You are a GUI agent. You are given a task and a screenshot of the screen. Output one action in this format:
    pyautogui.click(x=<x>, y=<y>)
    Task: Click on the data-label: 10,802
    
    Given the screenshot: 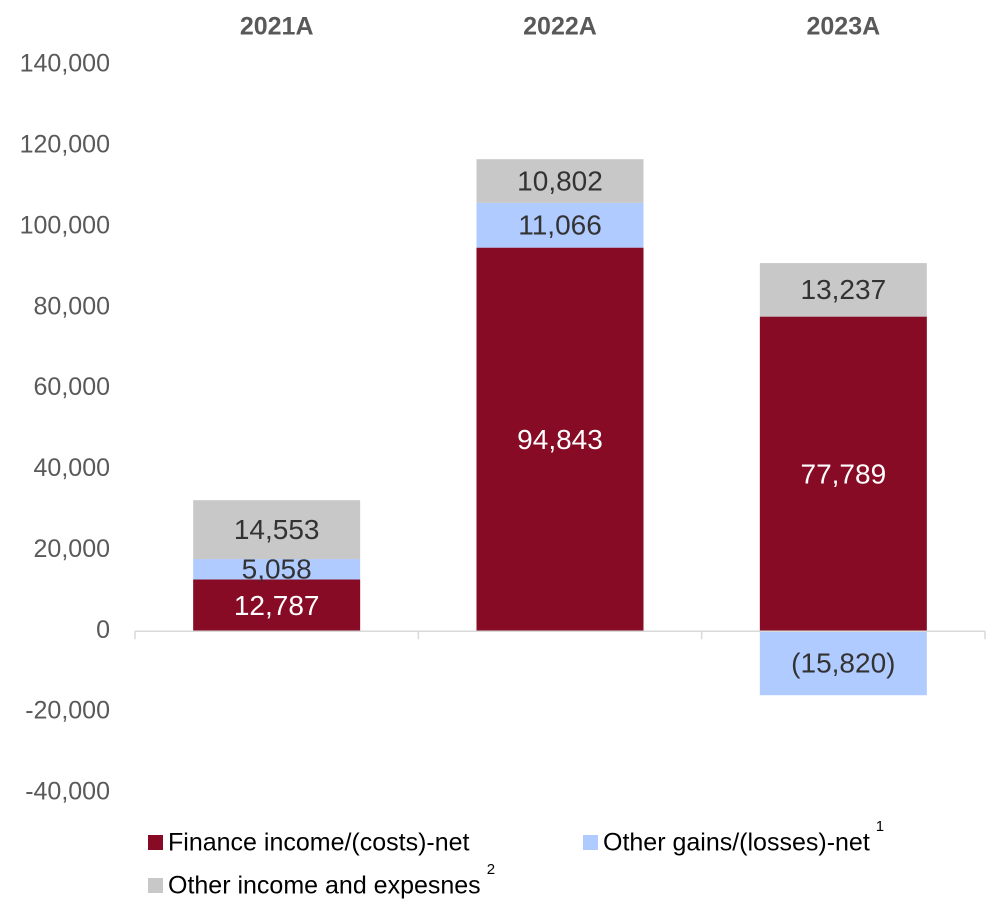 What is the action you would take?
    pyautogui.click(x=560, y=180)
    